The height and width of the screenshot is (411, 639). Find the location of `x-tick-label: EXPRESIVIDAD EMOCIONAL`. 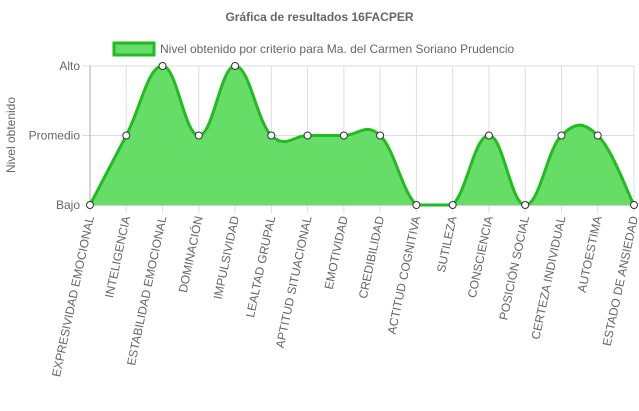

x-tick-label: EXPRESIVIDAD EMOCIONAL is located at coordinates (73, 296).